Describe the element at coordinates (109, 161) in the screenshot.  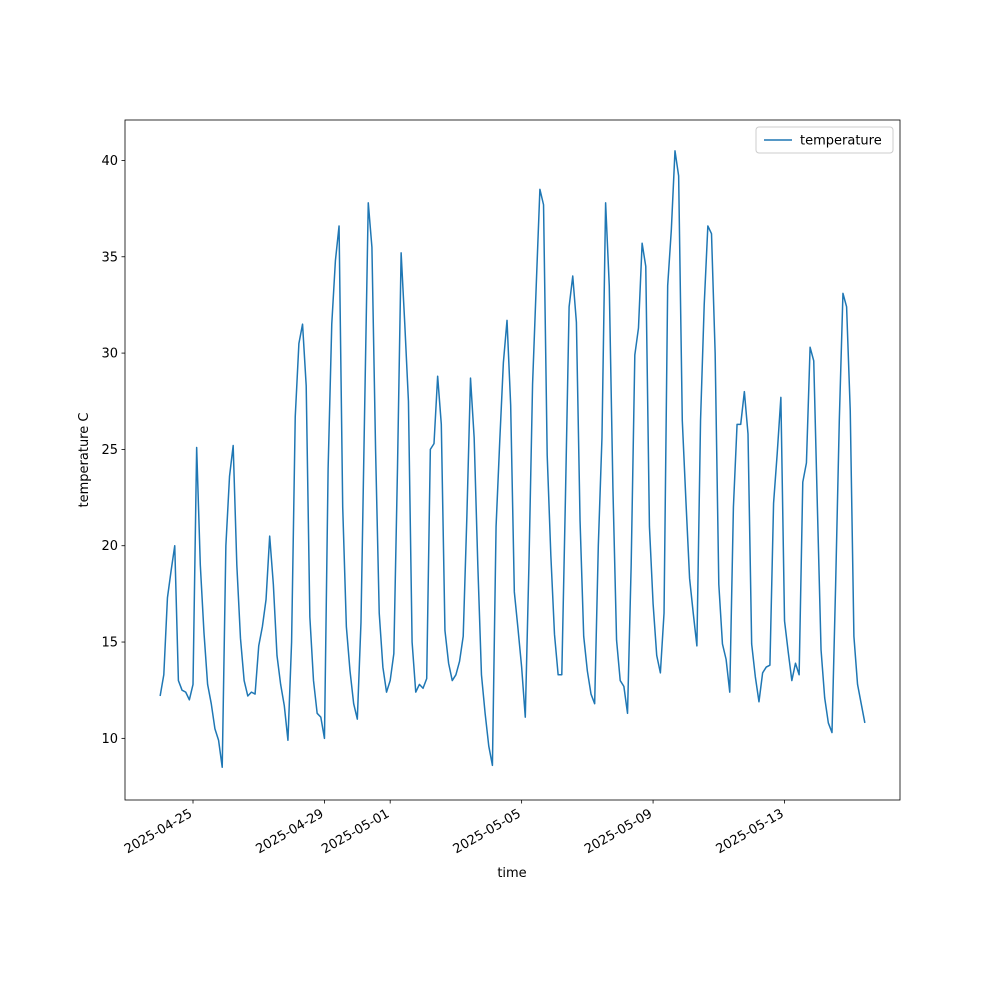
I see `y-tick-label: 40` at that location.